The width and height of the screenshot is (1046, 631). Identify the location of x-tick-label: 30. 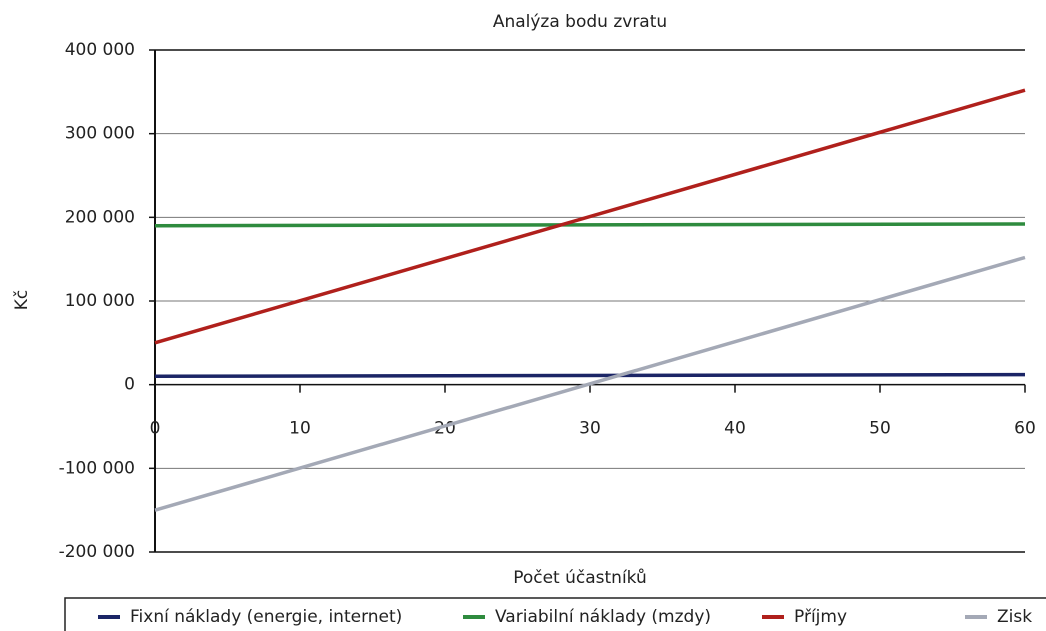
(590, 429).